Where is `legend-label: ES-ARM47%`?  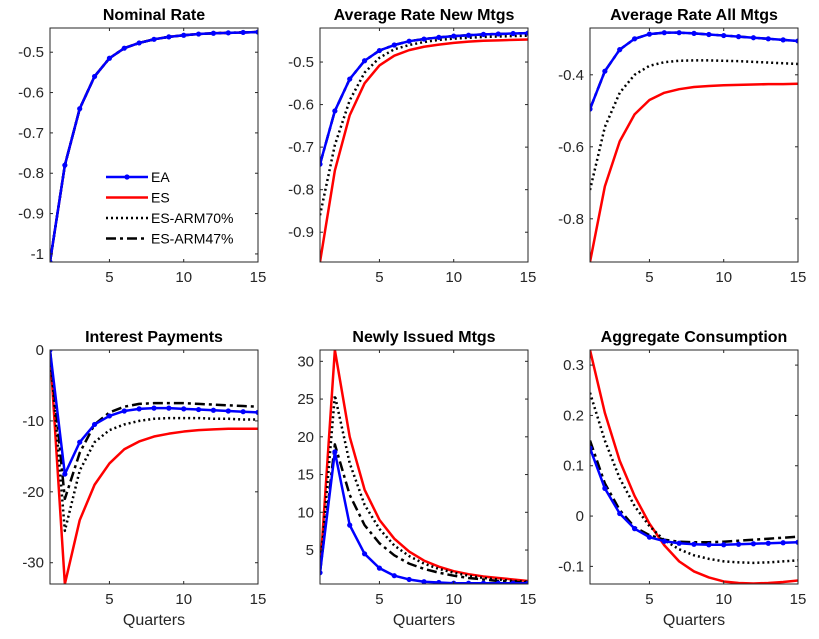
legend-label: ES-ARM47% is located at coordinates (192, 239).